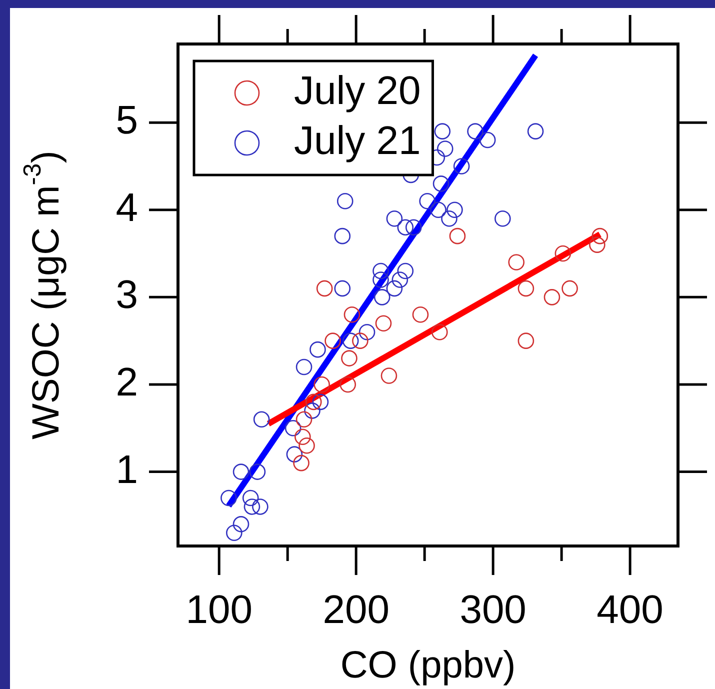 The width and height of the screenshot is (715, 689). What do you see at coordinates (428, 665) in the screenshot?
I see `x-axis-title: CO (ppbv)` at bounding box center [428, 665].